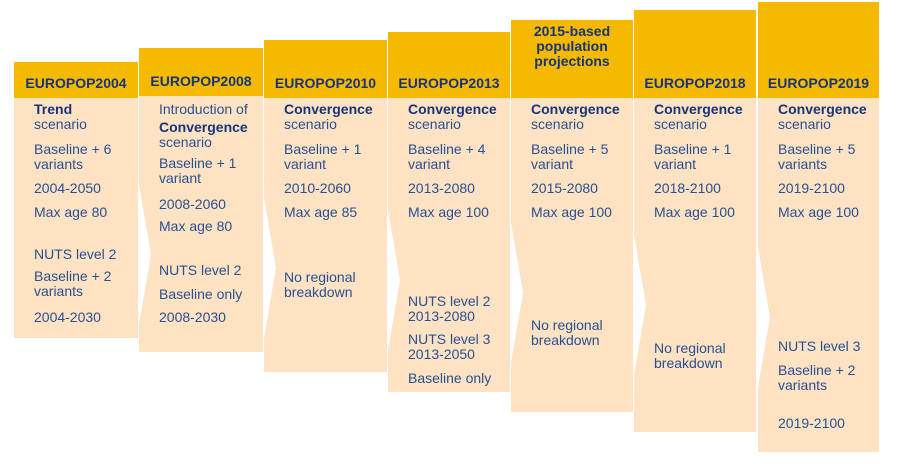 This screenshot has height=464, width=900. I want to click on column-item-text: 2004-2030, so click(84, 317).